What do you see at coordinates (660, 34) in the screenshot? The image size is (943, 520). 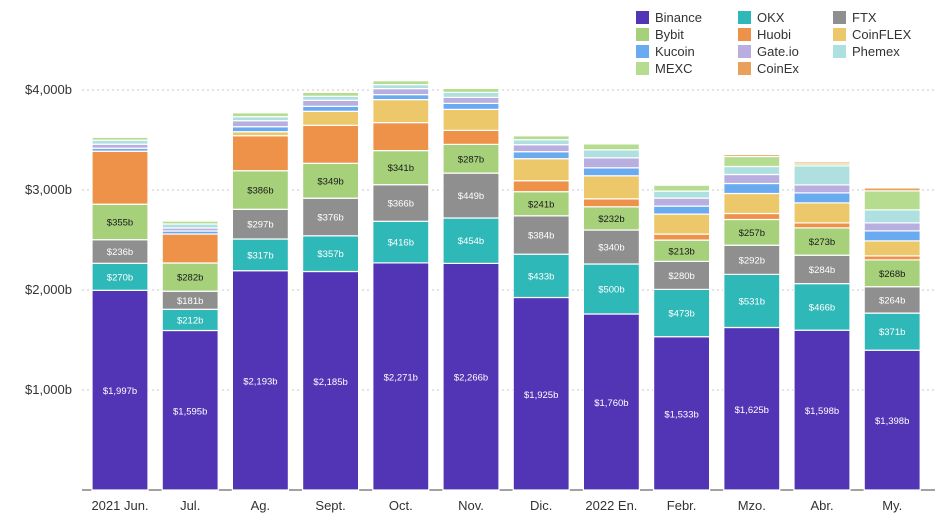 I see `legend-item-bybit: Bybit` at bounding box center [660, 34].